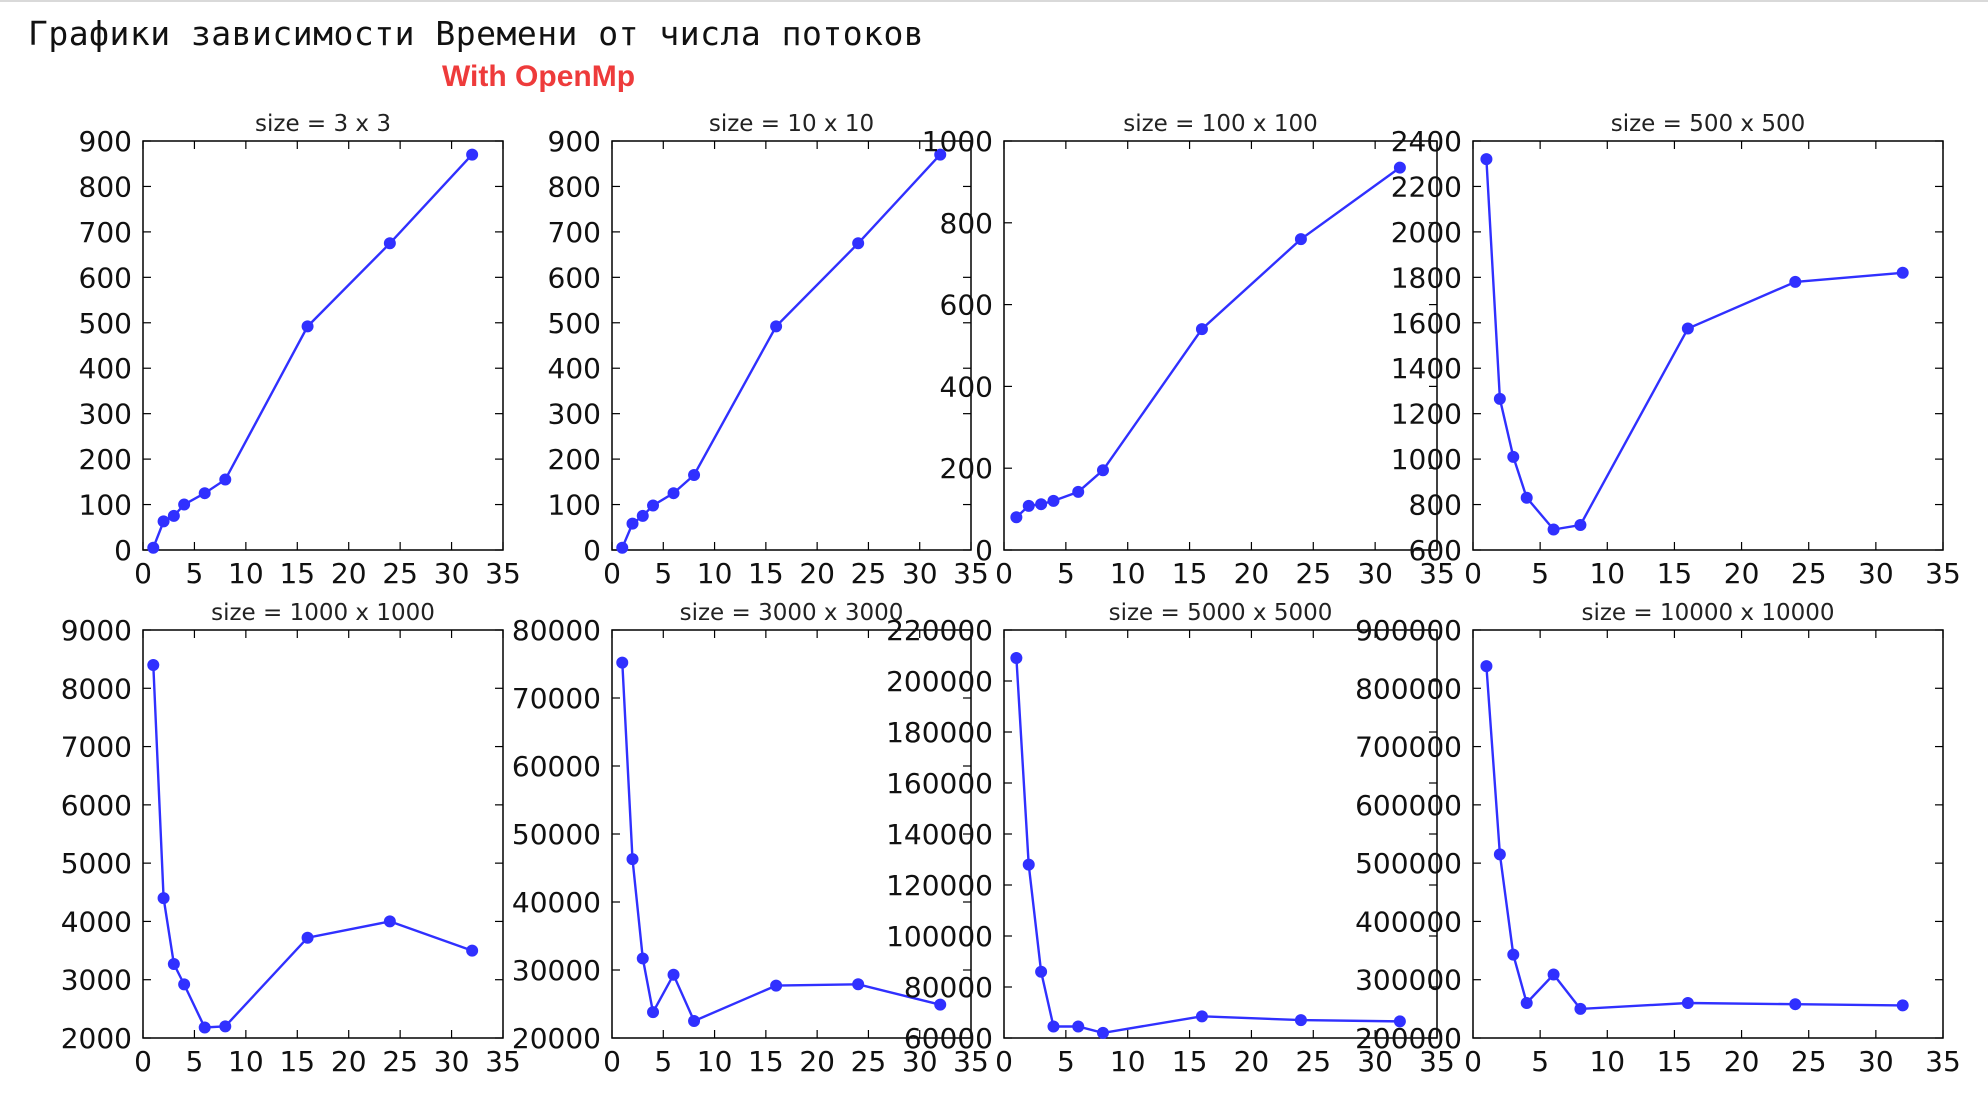  Describe the element at coordinates (574, 414) in the screenshot. I see `y-tick-label: 300` at that location.